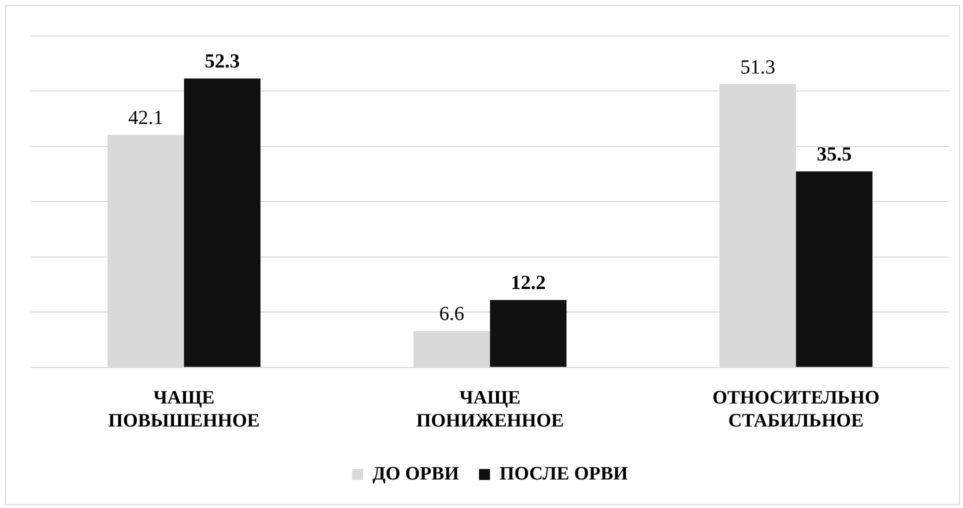 The image size is (963, 508). I want to click on x-tick-label: ОТНОСИТЕЛЬНО СТАБИЛЬНОЕ, so click(796, 410).